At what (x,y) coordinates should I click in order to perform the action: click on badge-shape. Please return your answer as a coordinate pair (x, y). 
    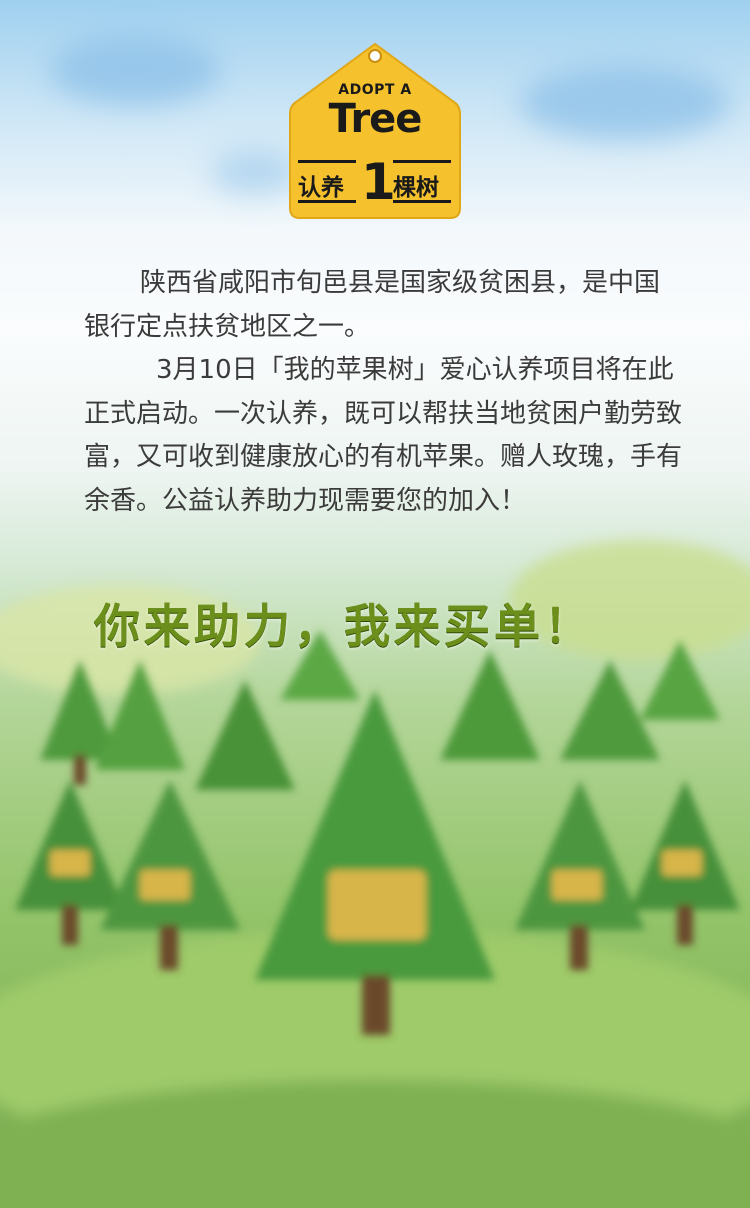
    Looking at the image, I should click on (375, 130).